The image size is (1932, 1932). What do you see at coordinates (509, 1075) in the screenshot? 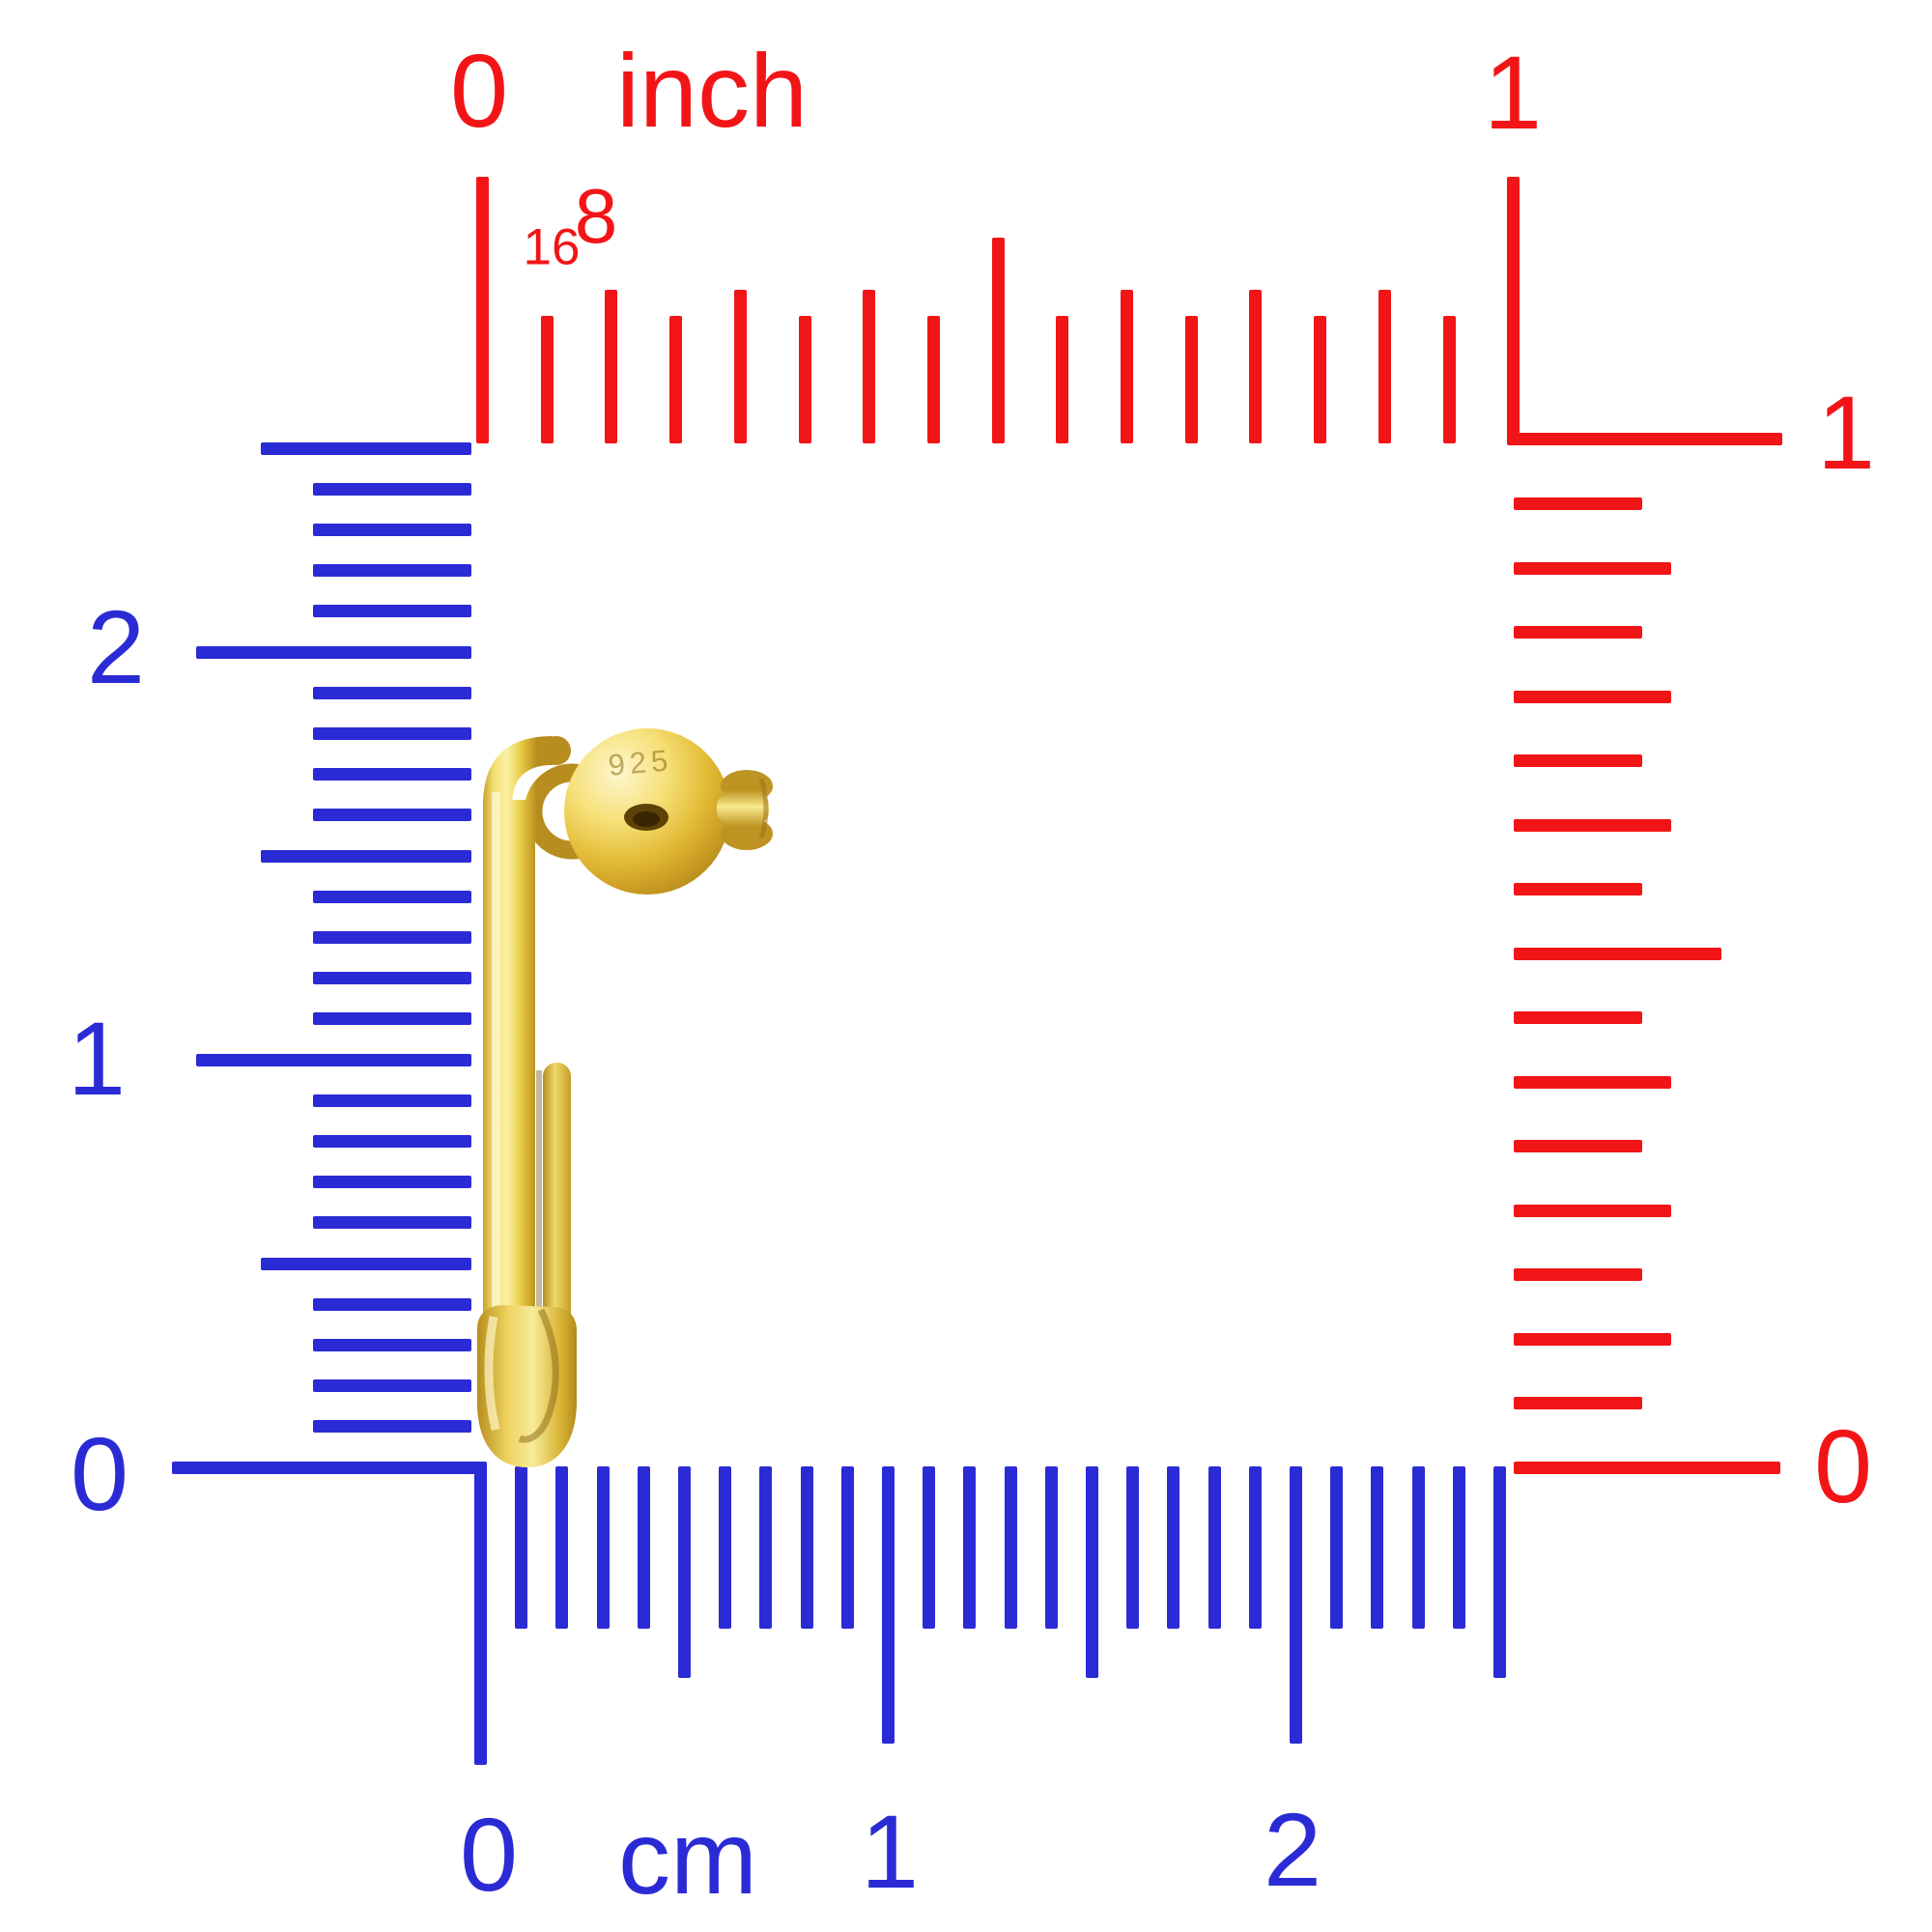
I see `pin-bar` at bounding box center [509, 1075].